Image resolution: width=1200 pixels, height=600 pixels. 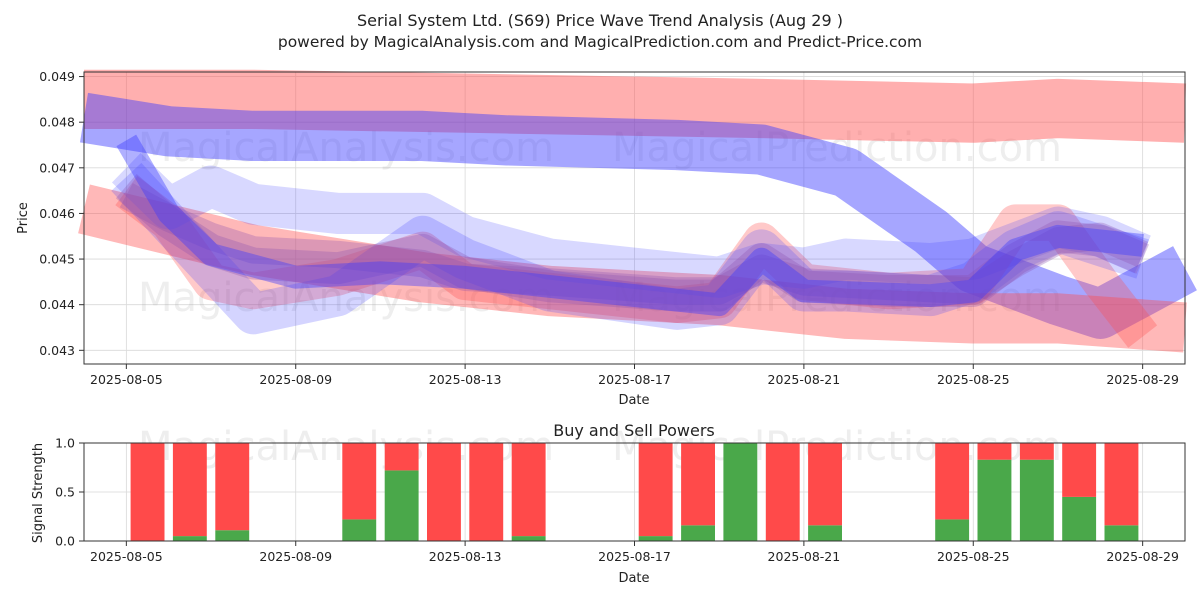 I want to click on power-y-tick-label: 0.5, so click(x=65, y=492).